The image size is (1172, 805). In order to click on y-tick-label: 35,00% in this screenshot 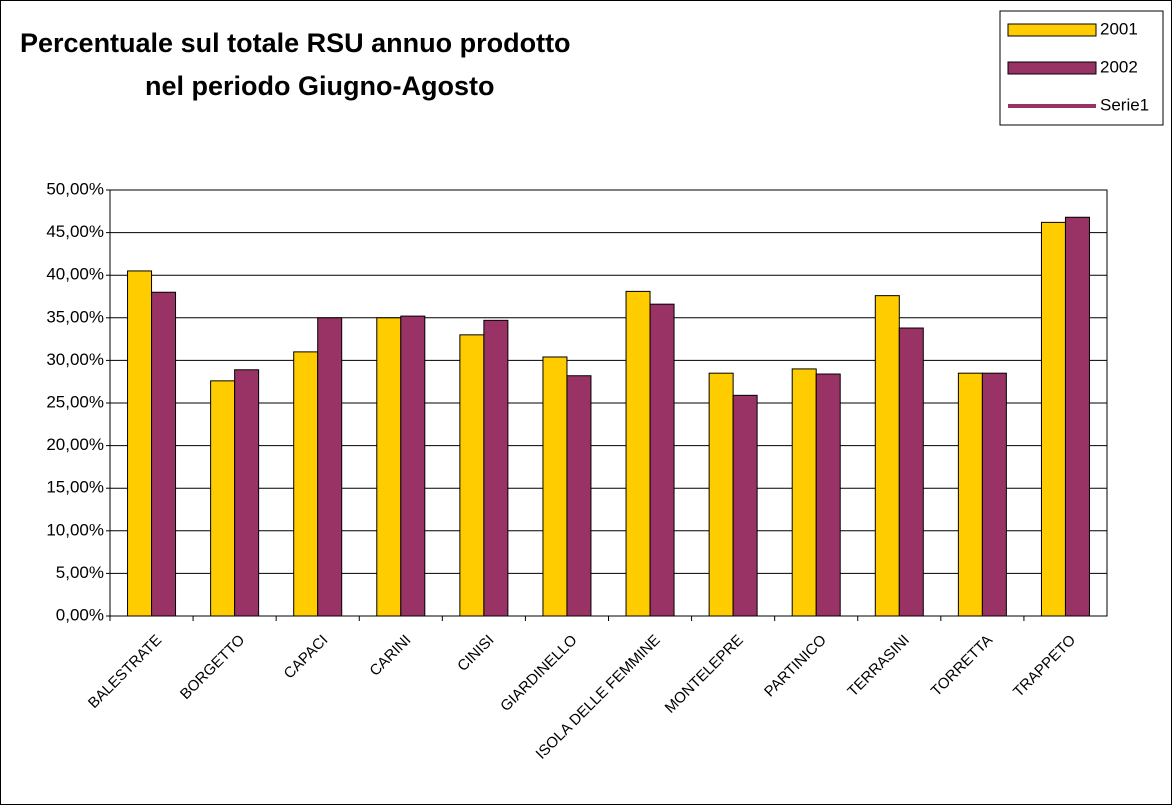, I will do `click(75, 316)`.